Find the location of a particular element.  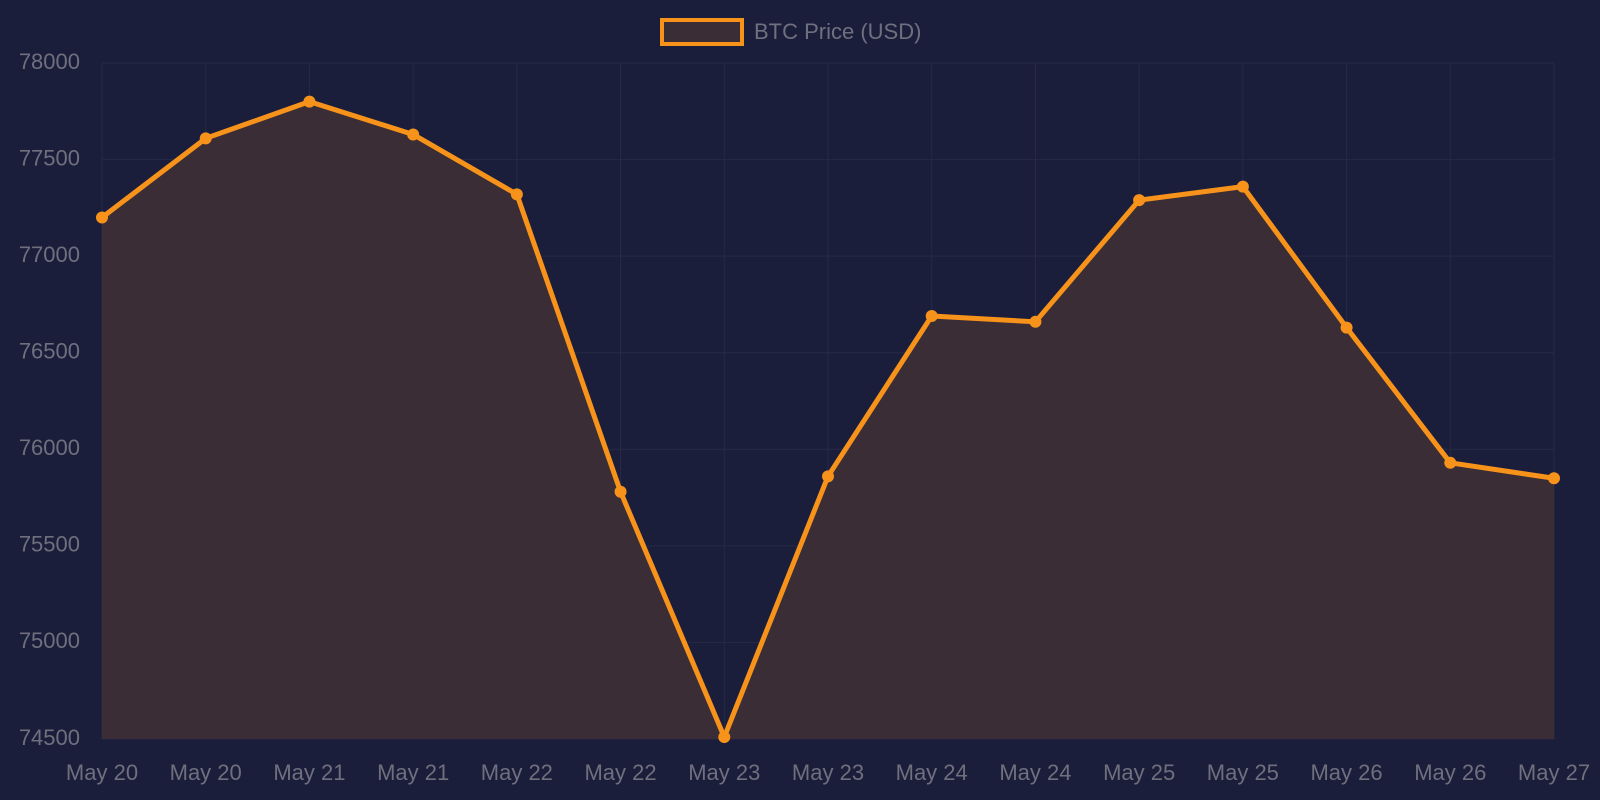

y-tick-label: 76000 is located at coordinates (49, 447).